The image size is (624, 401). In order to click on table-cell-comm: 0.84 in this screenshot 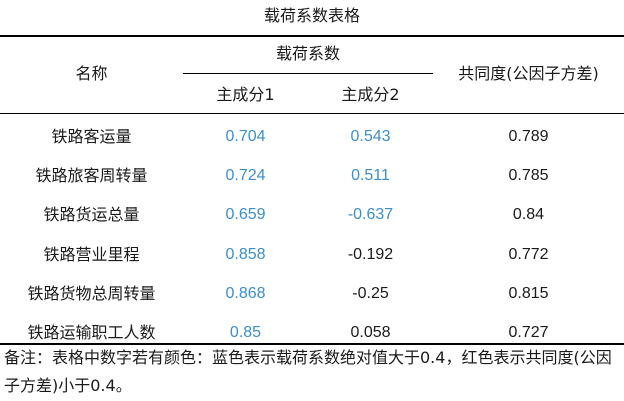, I will do `click(528, 215)`.